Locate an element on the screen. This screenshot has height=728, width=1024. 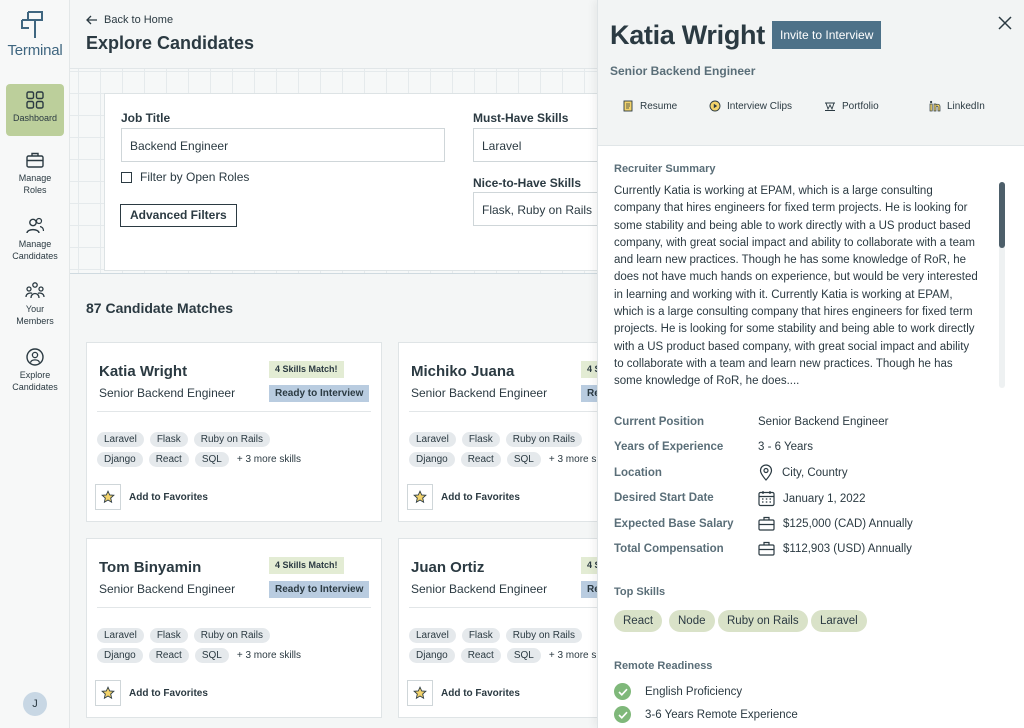
matches-count: 87 Candidate Matches is located at coordinates (160, 308).